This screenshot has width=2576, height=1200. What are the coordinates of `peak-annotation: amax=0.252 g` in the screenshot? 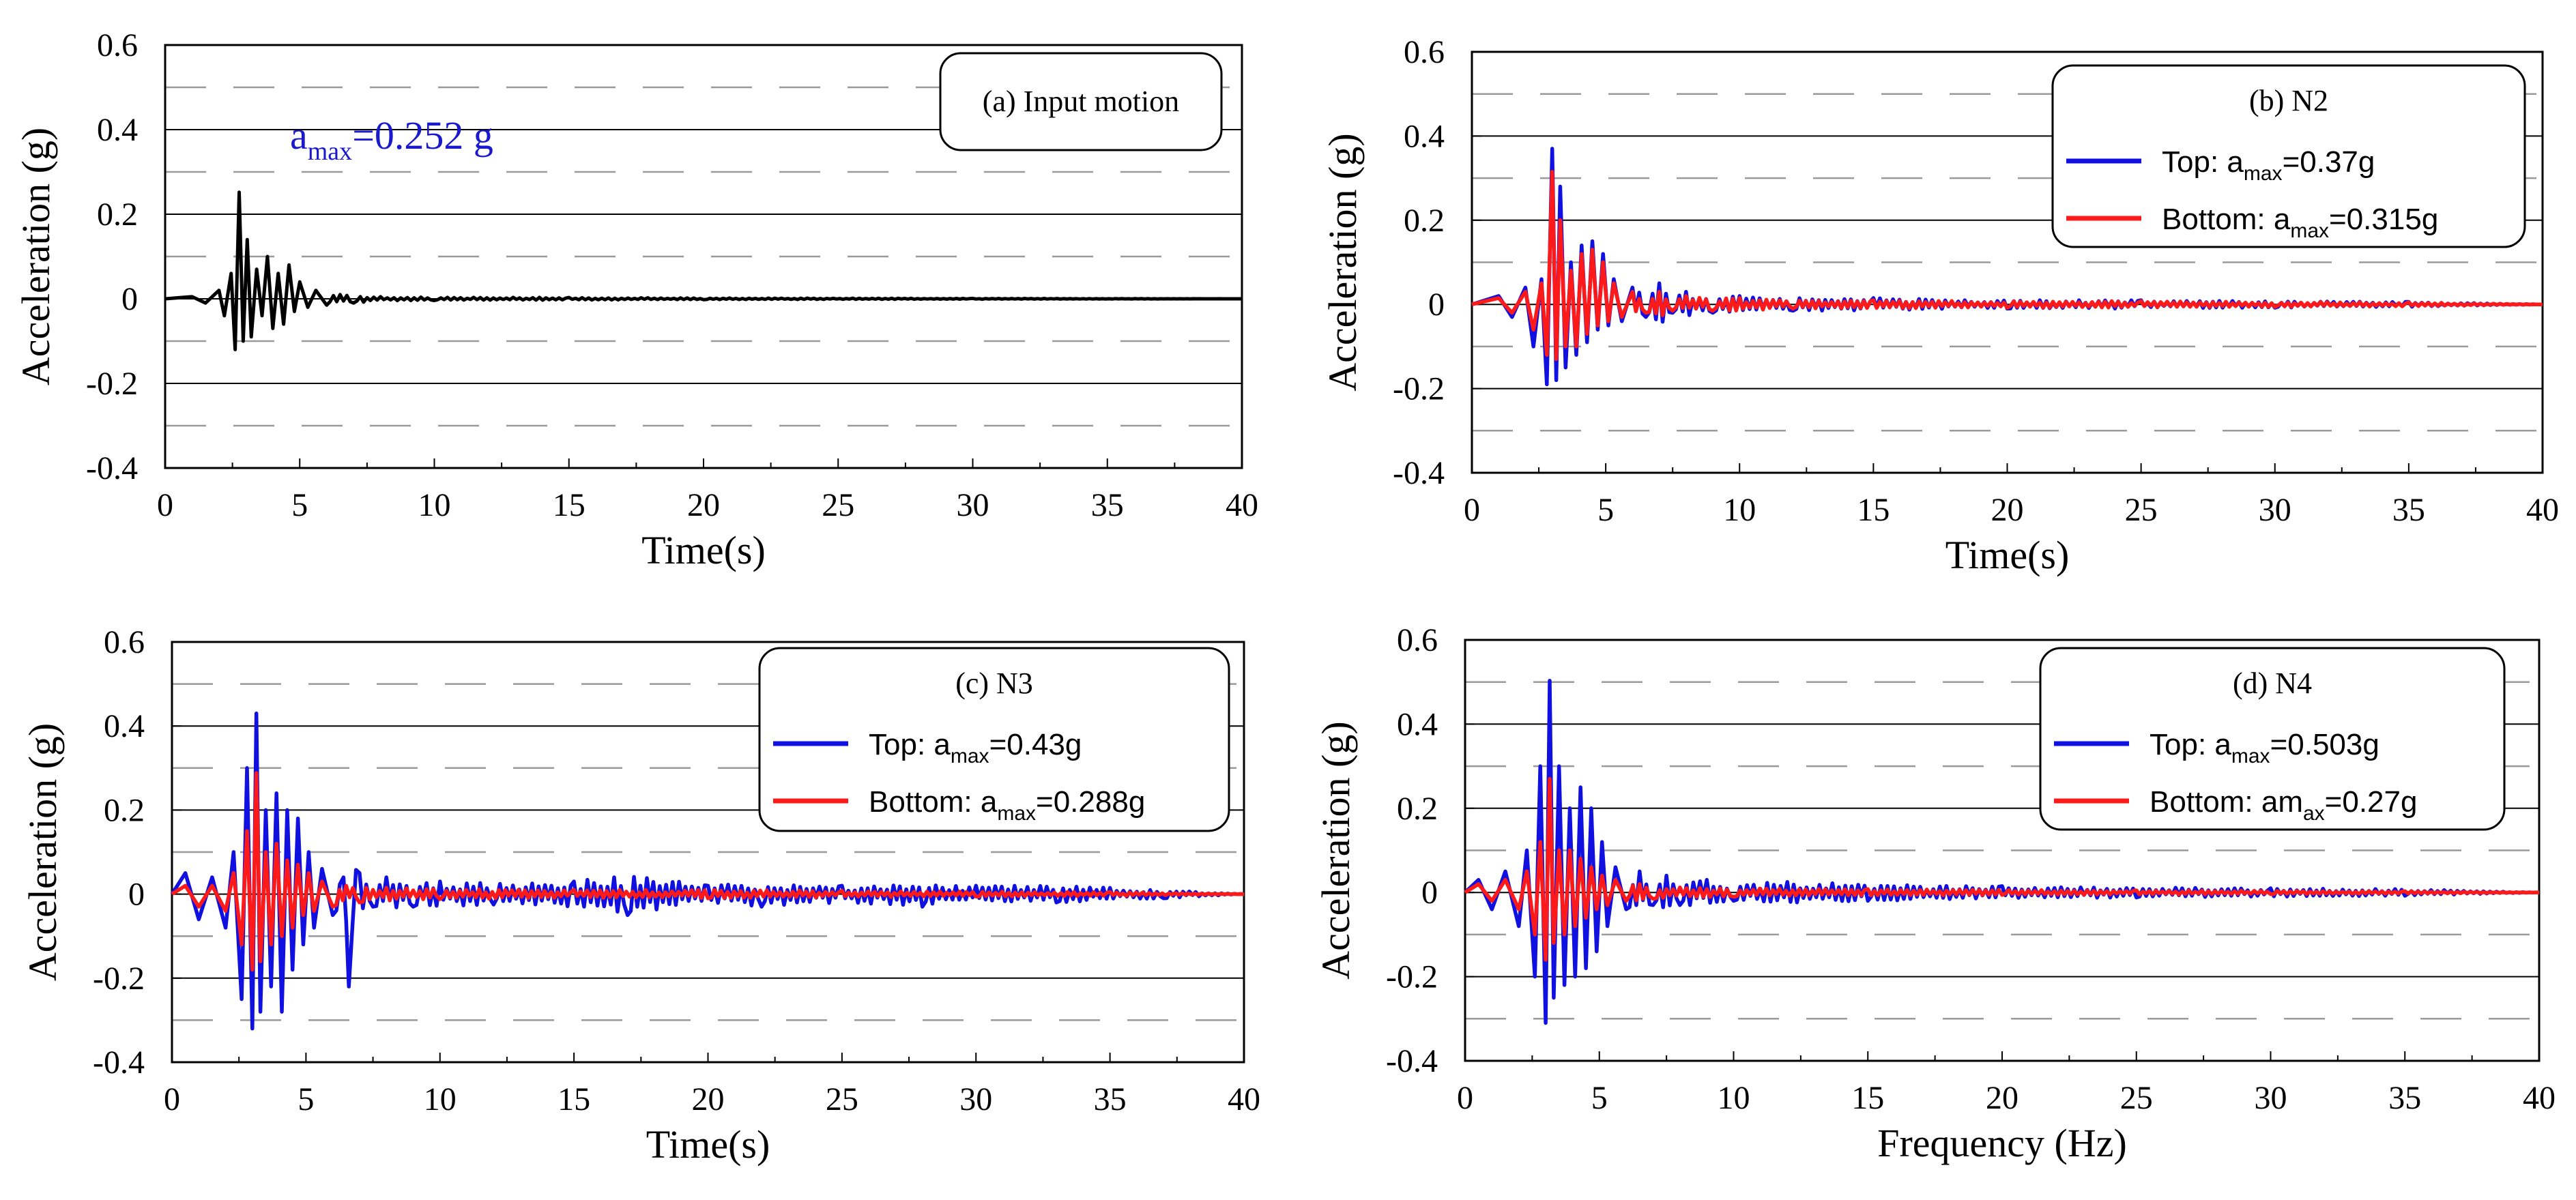 It's located at (391, 139).